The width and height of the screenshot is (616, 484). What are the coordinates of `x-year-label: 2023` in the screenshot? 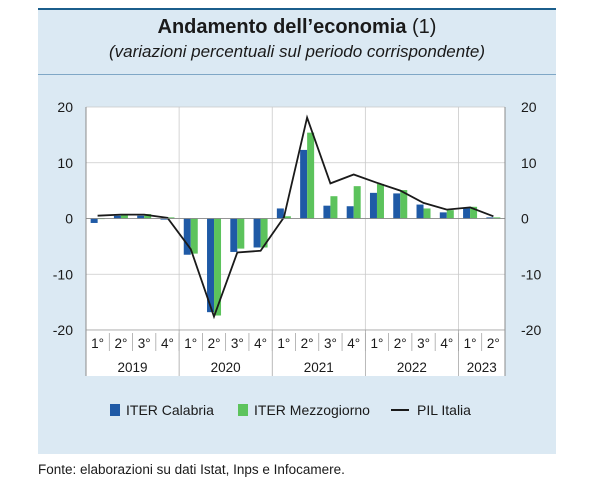 It's located at (482, 367).